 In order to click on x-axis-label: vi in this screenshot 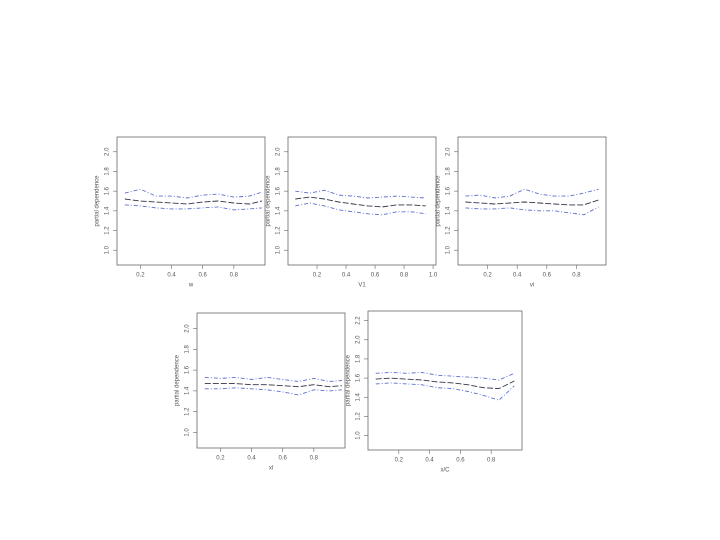, I will do `click(532, 286)`.